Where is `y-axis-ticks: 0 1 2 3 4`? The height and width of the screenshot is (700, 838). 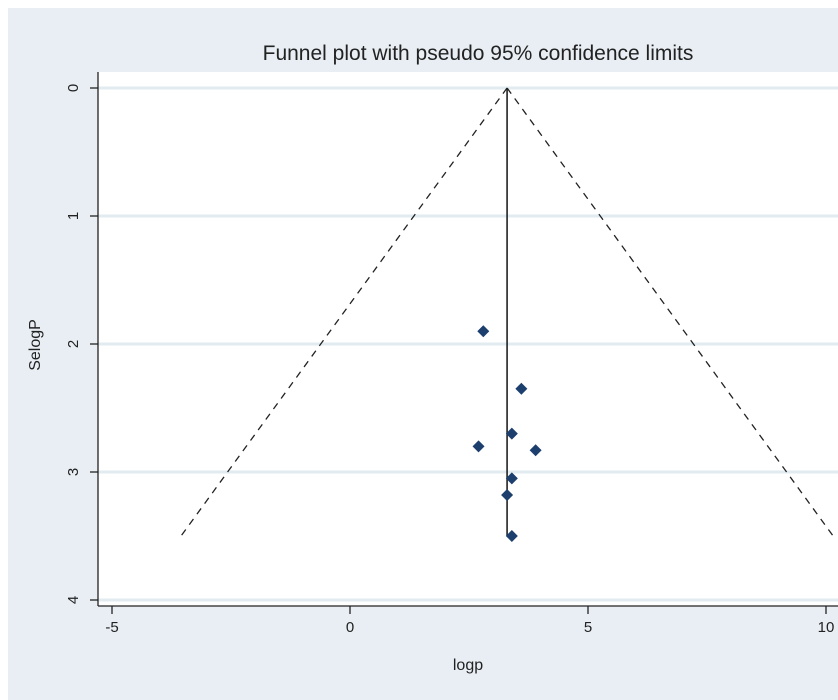 y-axis-ticks: 0 1 2 3 4 is located at coordinates (81, 344).